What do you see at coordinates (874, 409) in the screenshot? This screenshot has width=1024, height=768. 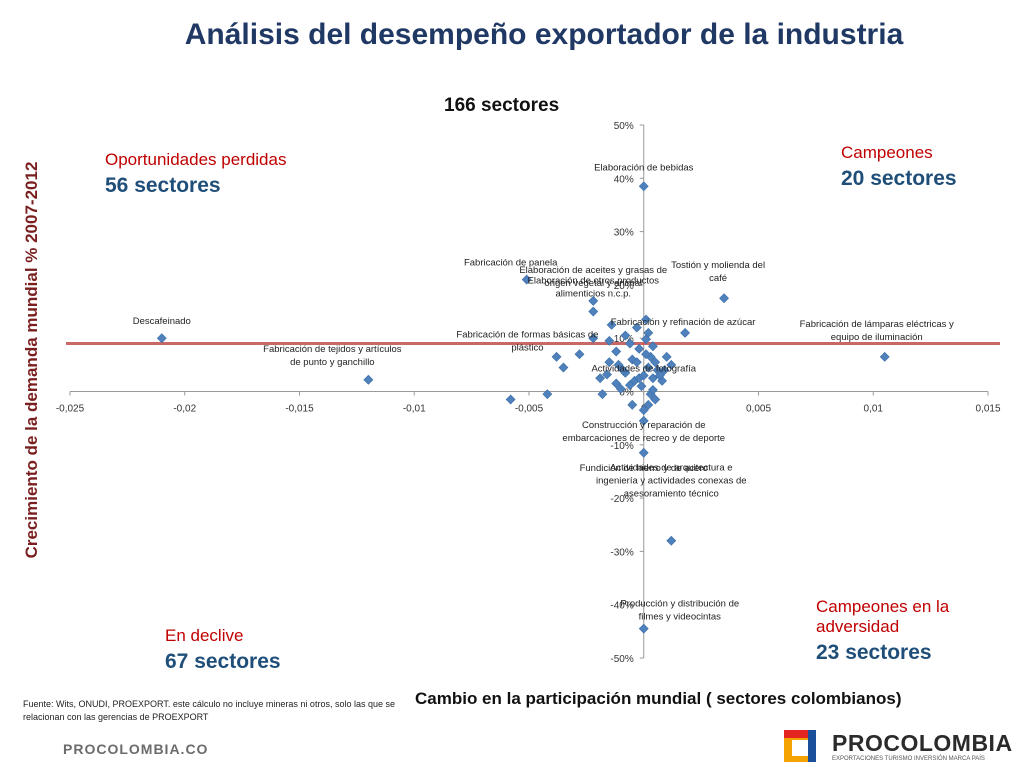 I see `x-tick-label: 0,01` at bounding box center [874, 409].